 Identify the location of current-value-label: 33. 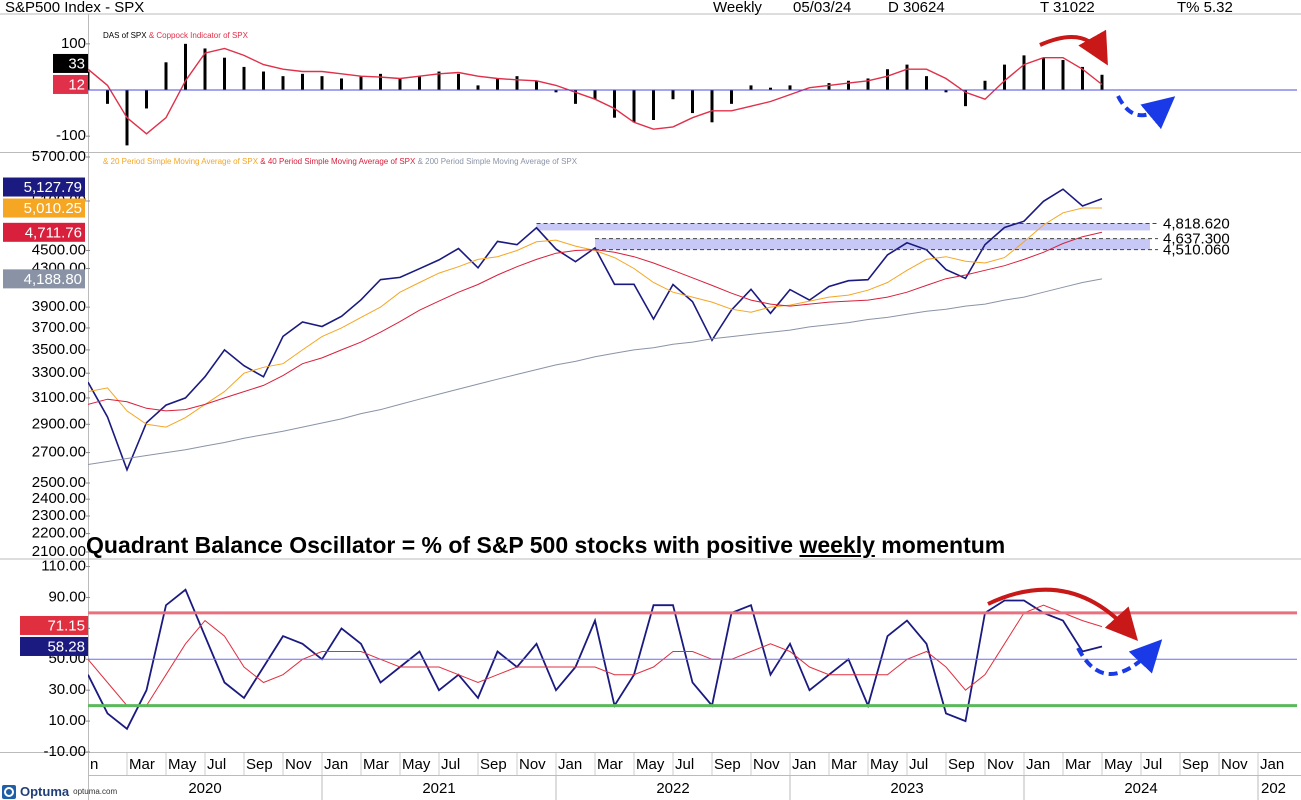
(76, 63).